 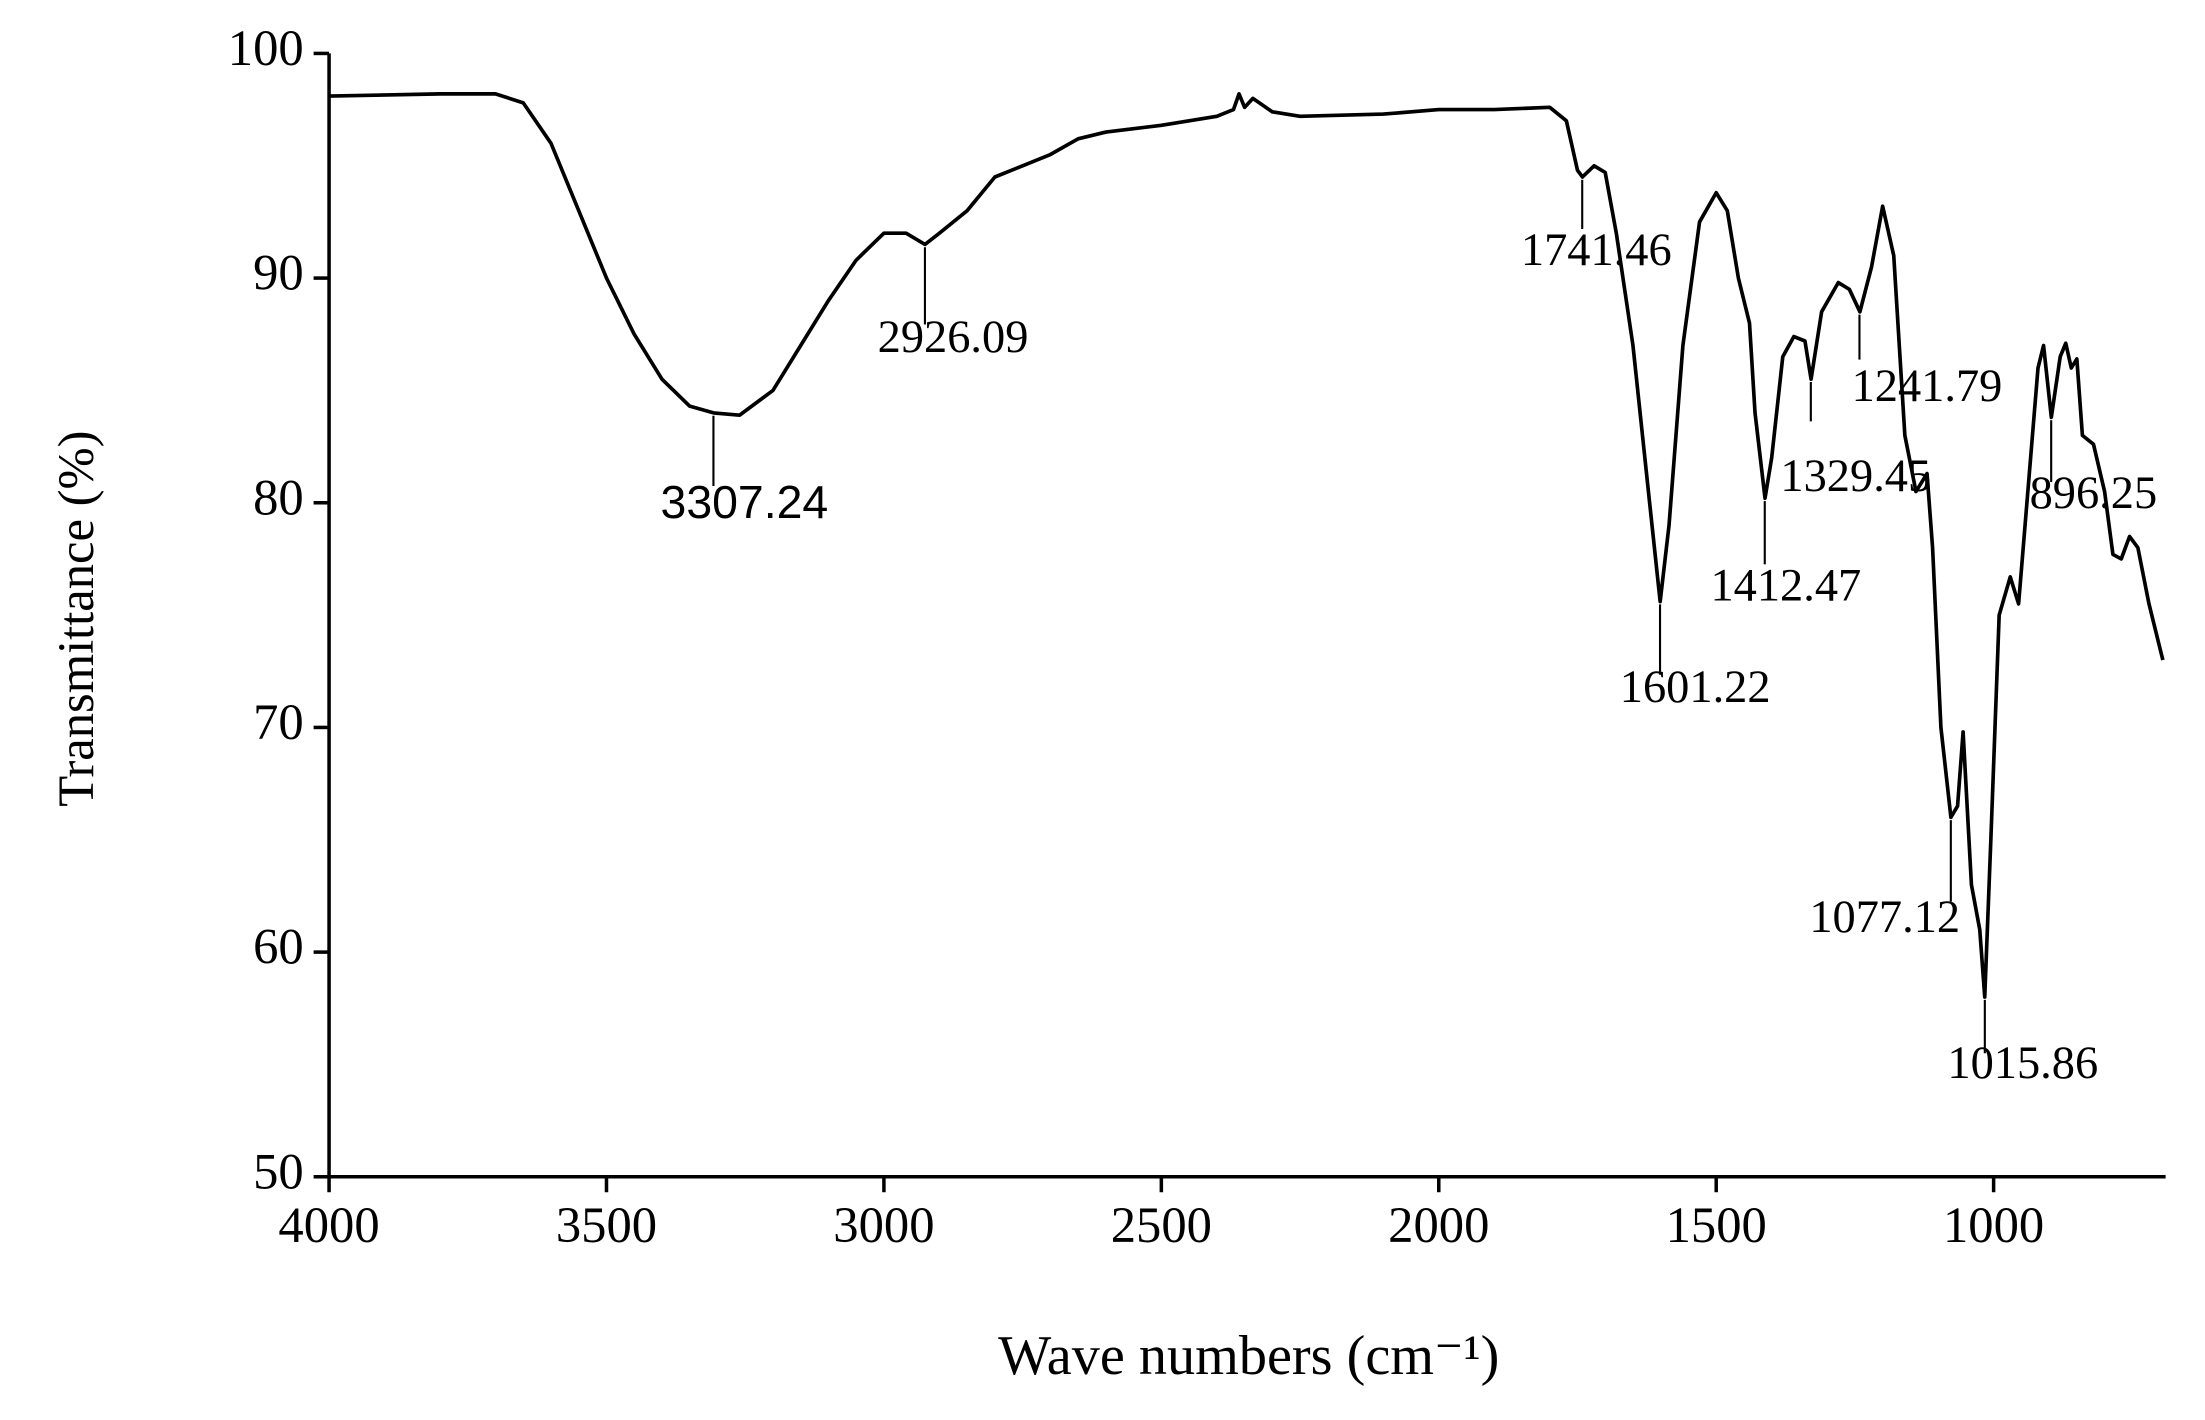 I want to click on peak-label: 1241.79, so click(x=1927, y=386).